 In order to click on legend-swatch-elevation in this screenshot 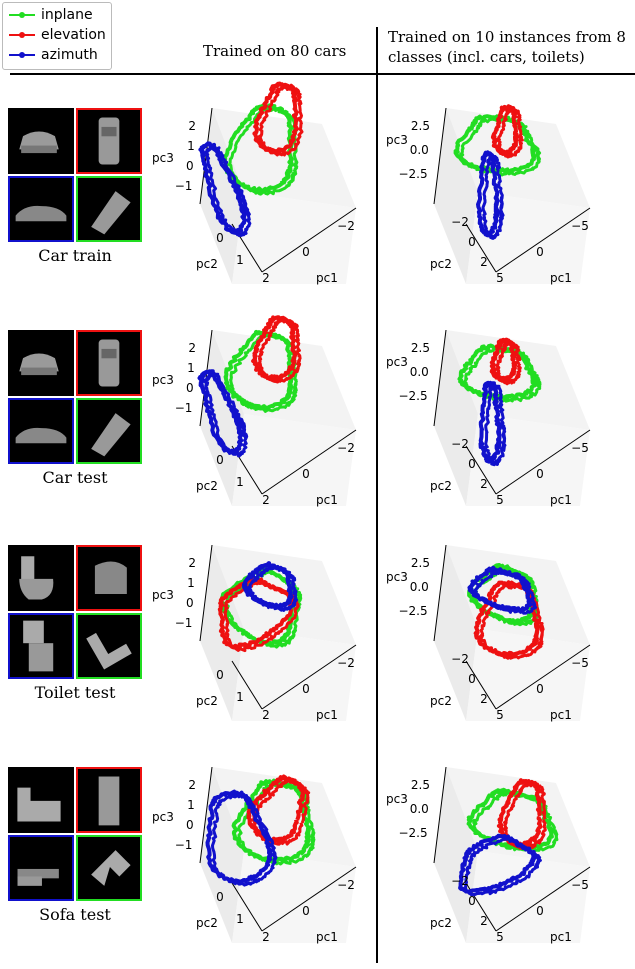, I will do `click(22, 35)`.